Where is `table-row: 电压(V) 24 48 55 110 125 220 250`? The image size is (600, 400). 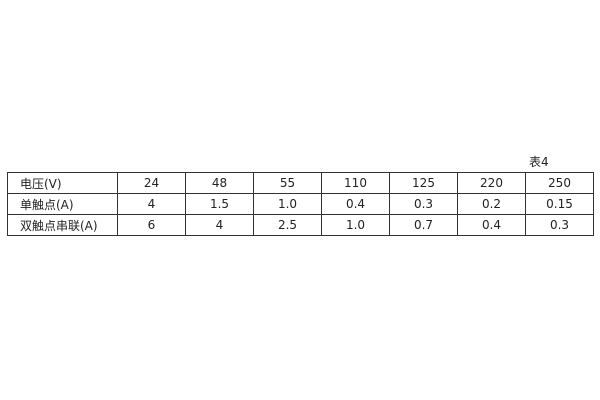
table-row: 电压(V) 24 48 55 110 125 220 250 is located at coordinates (300, 183).